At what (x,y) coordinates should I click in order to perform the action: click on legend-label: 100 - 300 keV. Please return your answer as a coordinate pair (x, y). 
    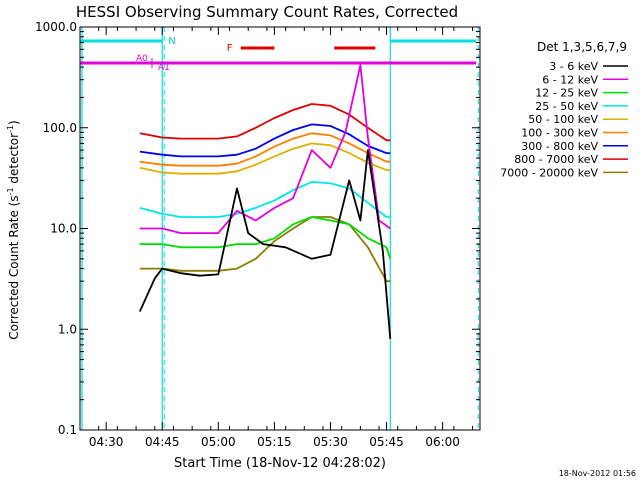
    Looking at the image, I should click on (559, 133).